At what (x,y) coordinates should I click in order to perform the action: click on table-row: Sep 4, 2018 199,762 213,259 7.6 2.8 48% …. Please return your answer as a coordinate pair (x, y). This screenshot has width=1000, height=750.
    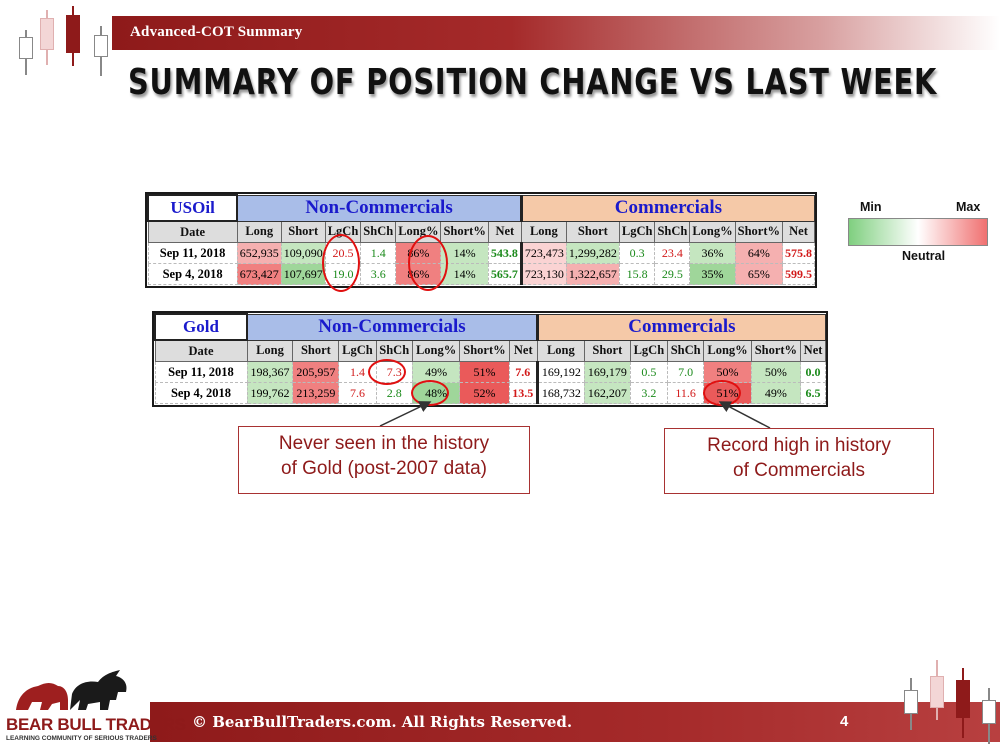
    Looking at the image, I should click on (490, 393).